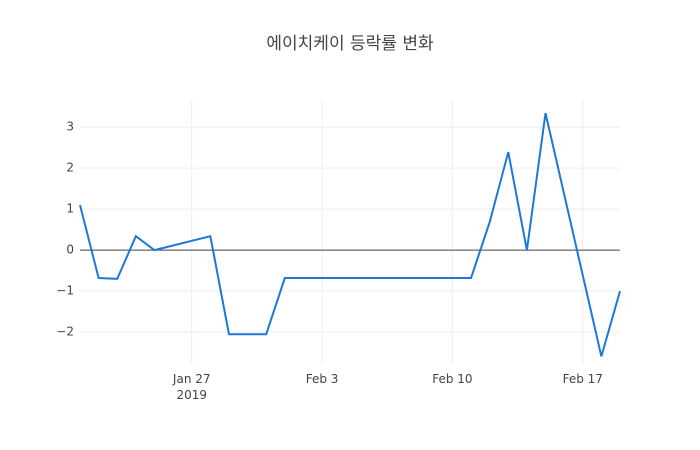  Describe the element at coordinates (70, 209) in the screenshot. I see `y-tick-label: 1` at that location.